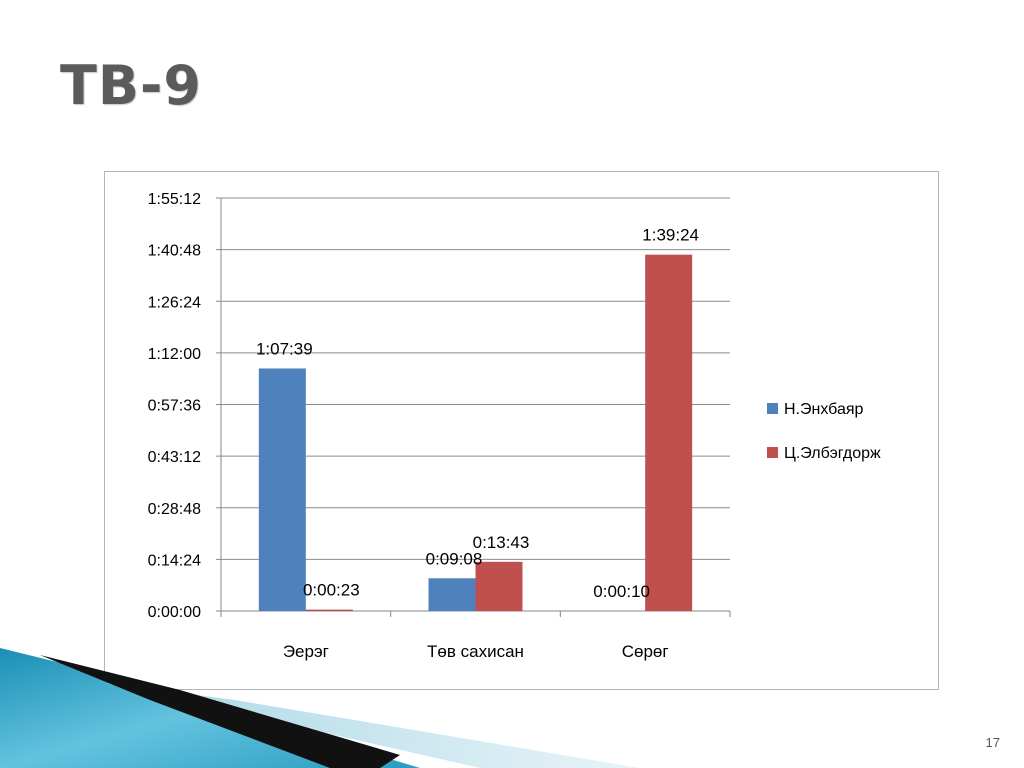 The width and height of the screenshot is (1024, 768). What do you see at coordinates (174, 251) in the screenshot?
I see `y-tick-label: 1:40:48` at bounding box center [174, 251].